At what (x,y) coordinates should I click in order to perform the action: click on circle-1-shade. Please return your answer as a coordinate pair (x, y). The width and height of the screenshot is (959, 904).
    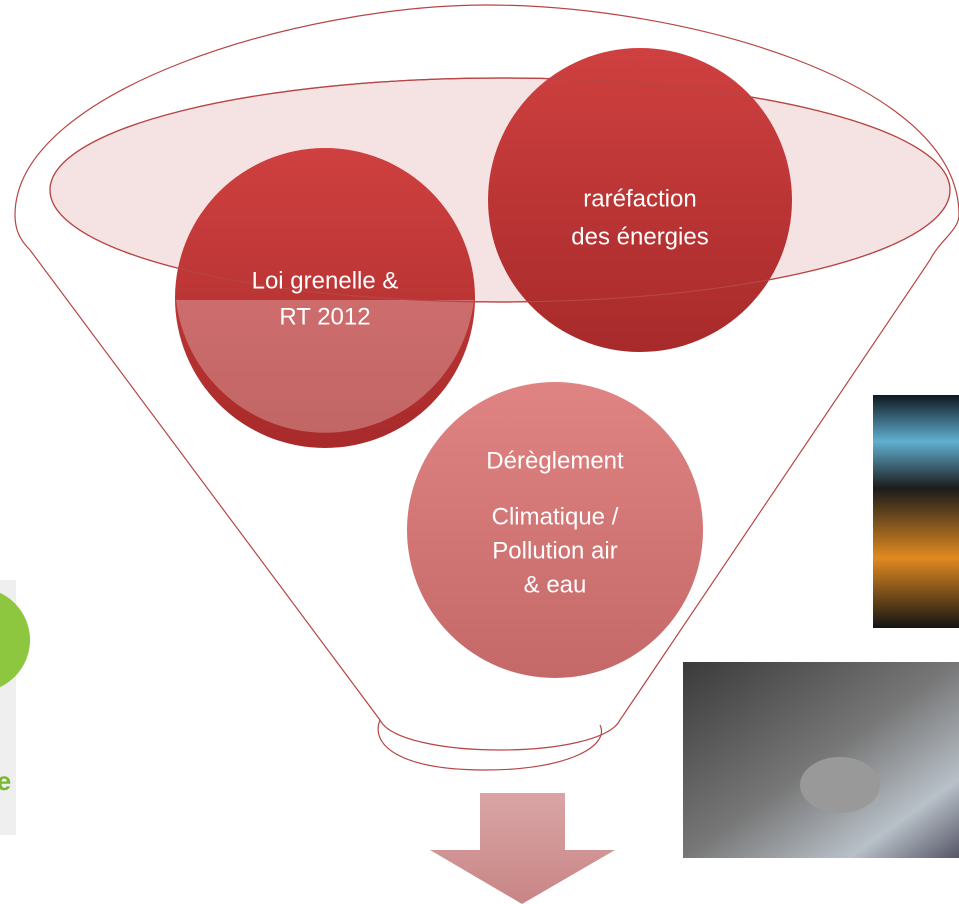
    Looking at the image, I should click on (325, 366).